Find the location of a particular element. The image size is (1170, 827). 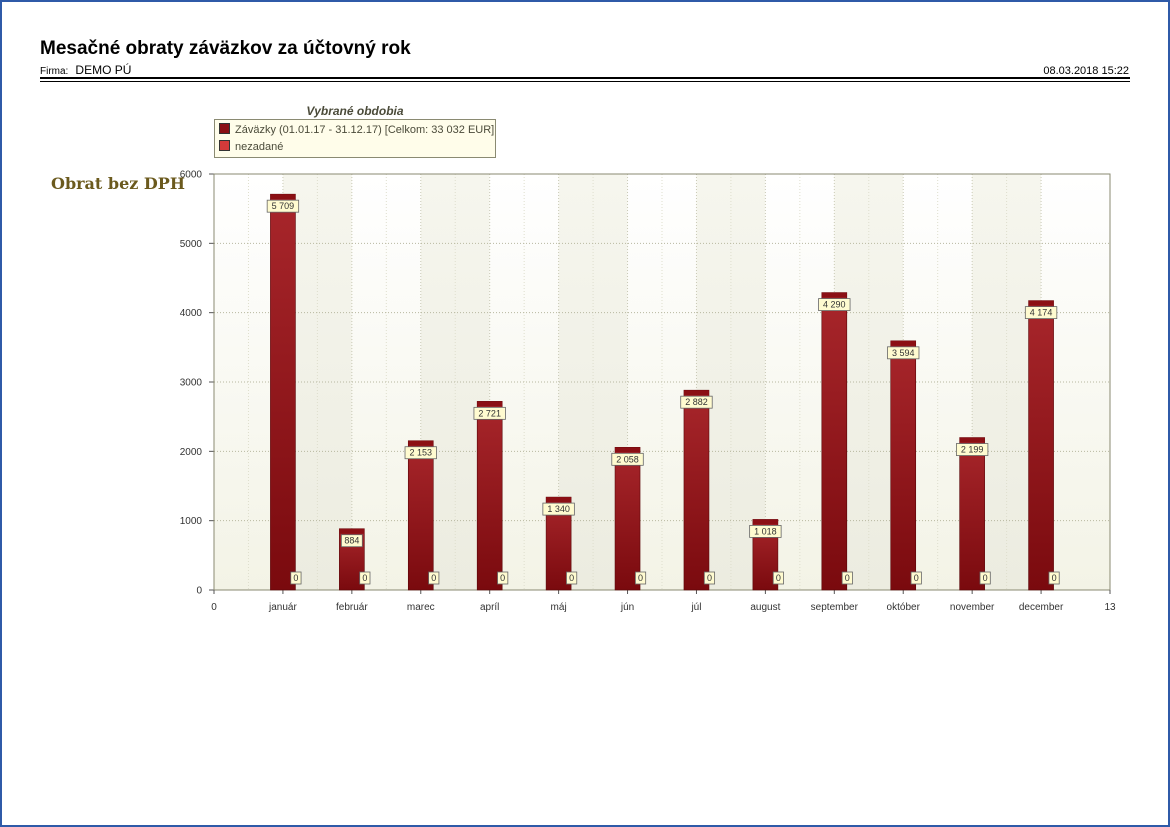

data-label: 1 018 is located at coordinates (765, 531).